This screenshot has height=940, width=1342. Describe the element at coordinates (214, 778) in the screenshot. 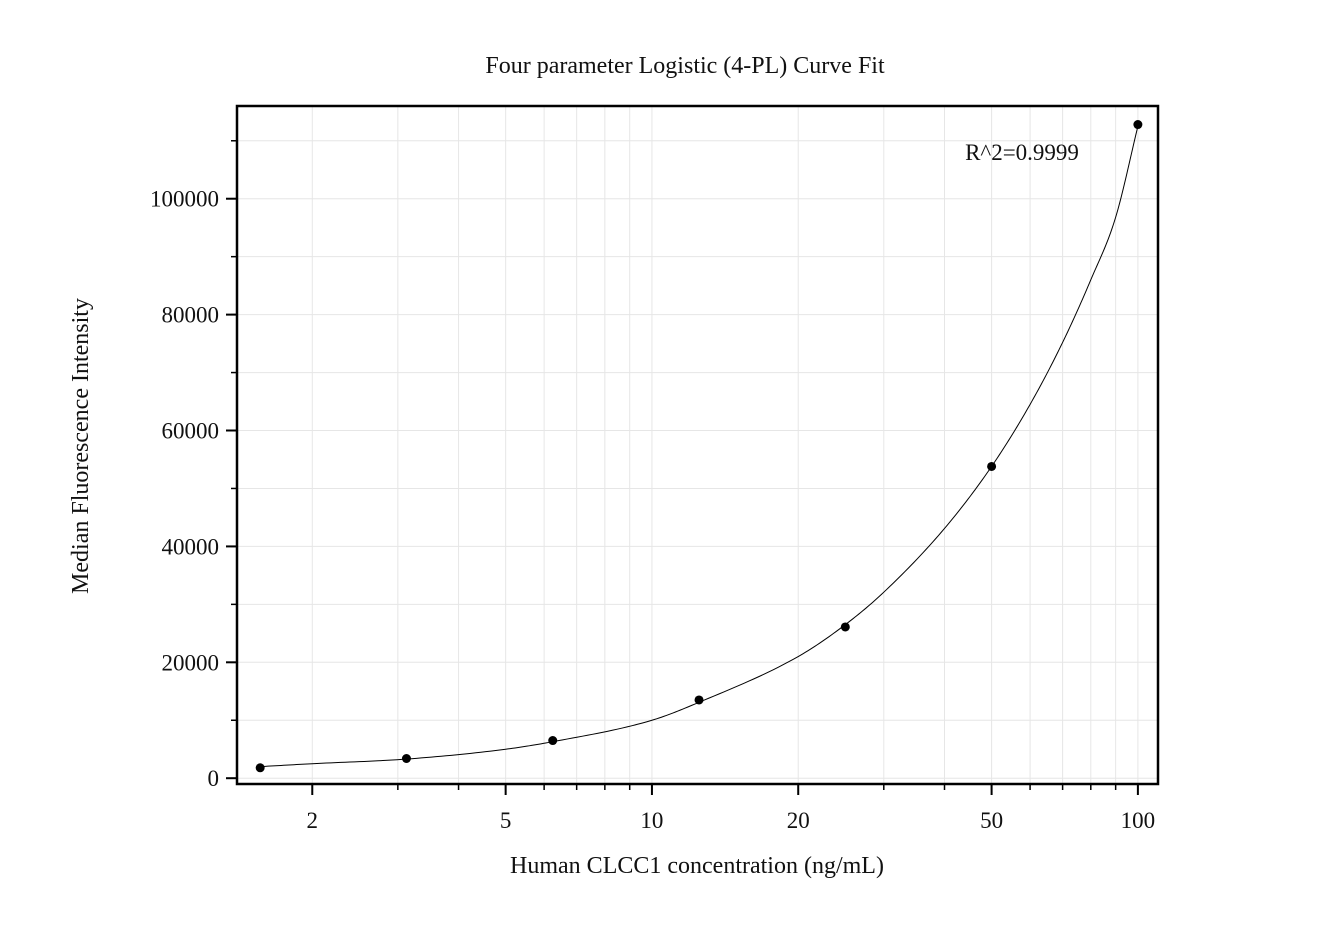

I see `y-tick-label: 0` at that location.